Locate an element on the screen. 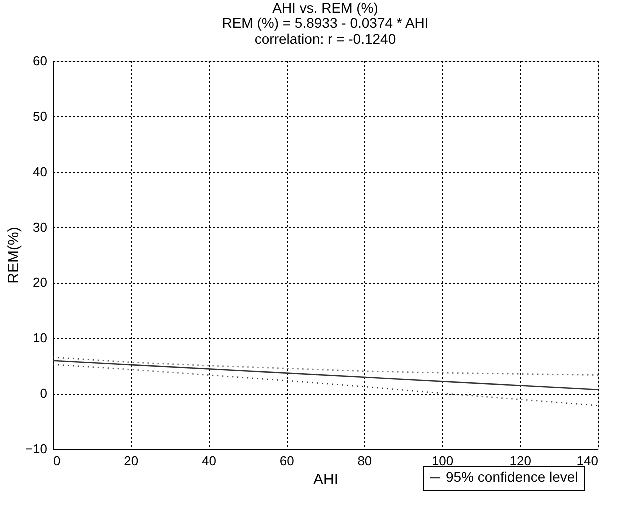  y-tick-label: 50 is located at coordinates (40, 116).